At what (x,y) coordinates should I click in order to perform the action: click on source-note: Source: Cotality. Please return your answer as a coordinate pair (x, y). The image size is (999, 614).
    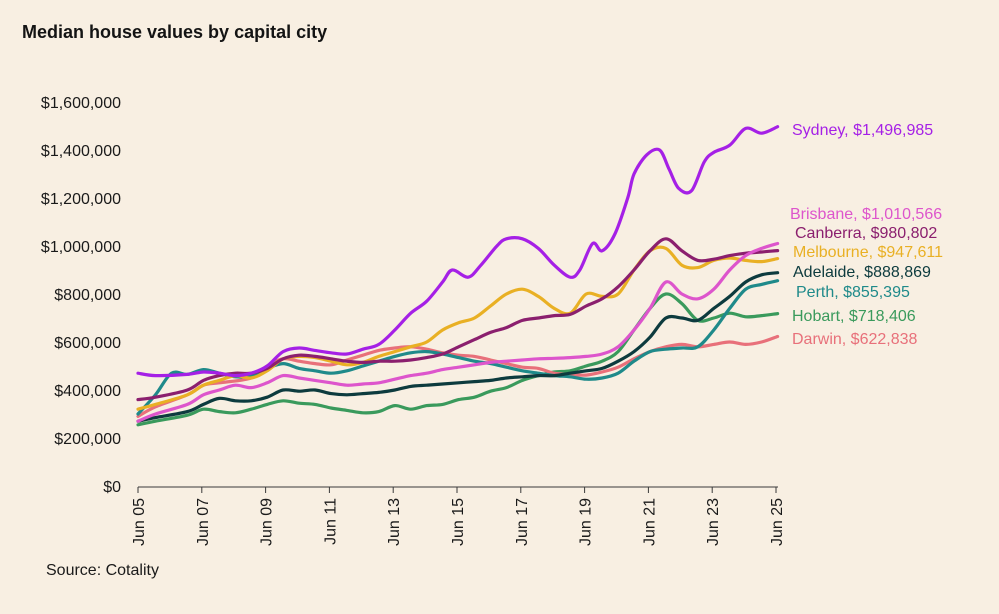
    Looking at the image, I should click on (102, 570).